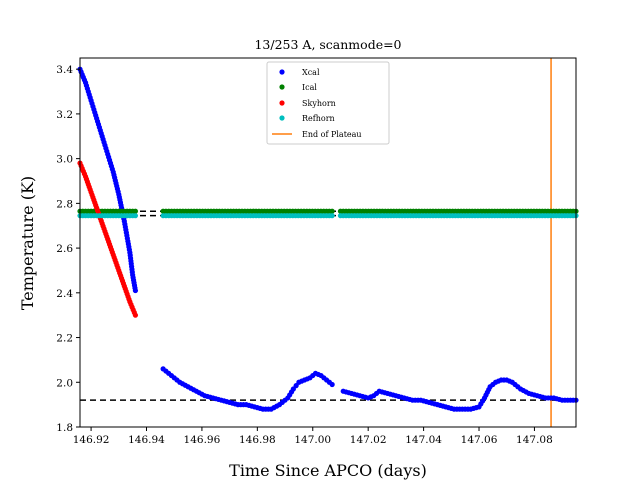  Describe the element at coordinates (64, 115) in the screenshot. I see `y-tick-label: 3.2` at that location.